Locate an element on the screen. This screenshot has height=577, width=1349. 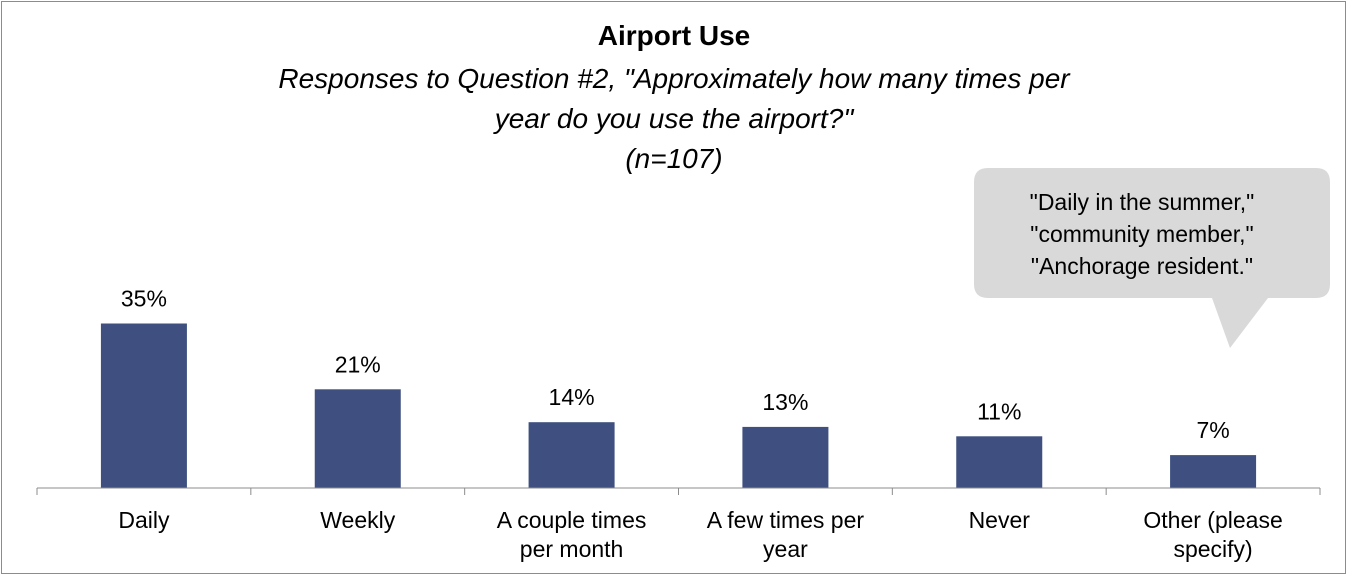
category-label-2-line-2: per month is located at coordinates (572, 549).